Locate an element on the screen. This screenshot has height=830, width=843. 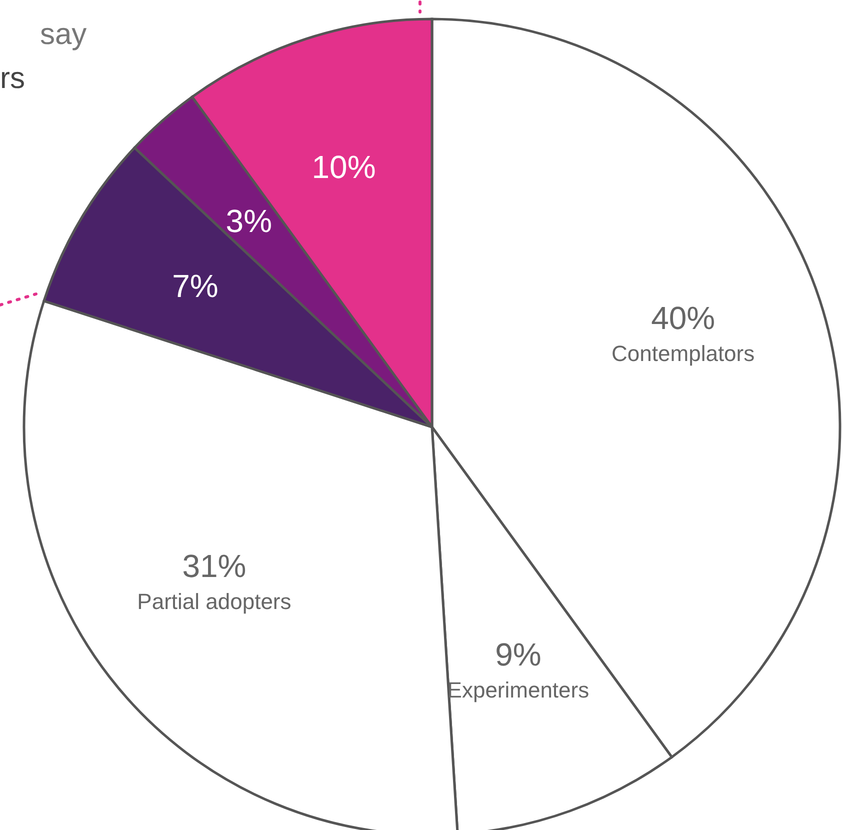
slice-label: Partial adopters is located at coordinates (214, 601).